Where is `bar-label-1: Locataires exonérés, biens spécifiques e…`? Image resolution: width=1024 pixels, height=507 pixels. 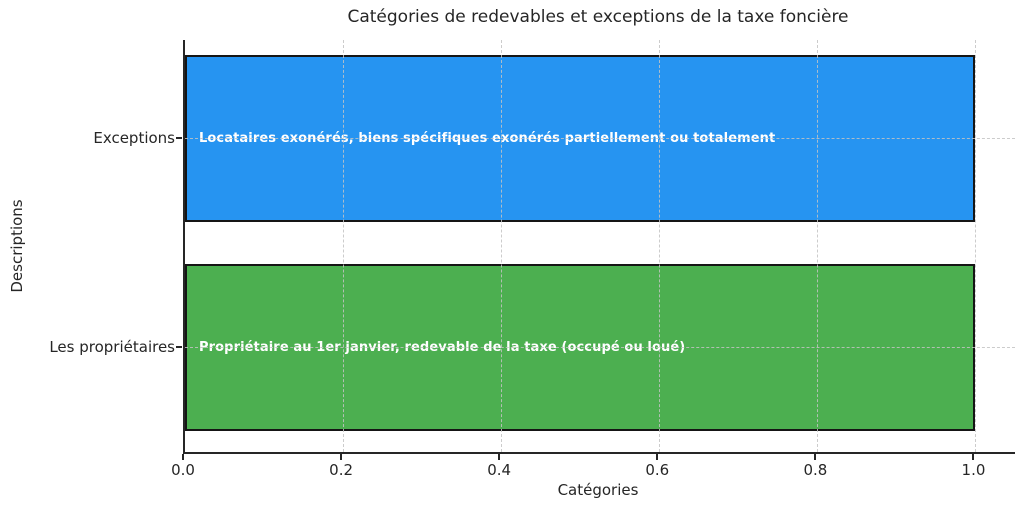
bar-label-1: Locataires exonérés, biens spécifiques e… is located at coordinates (487, 138).